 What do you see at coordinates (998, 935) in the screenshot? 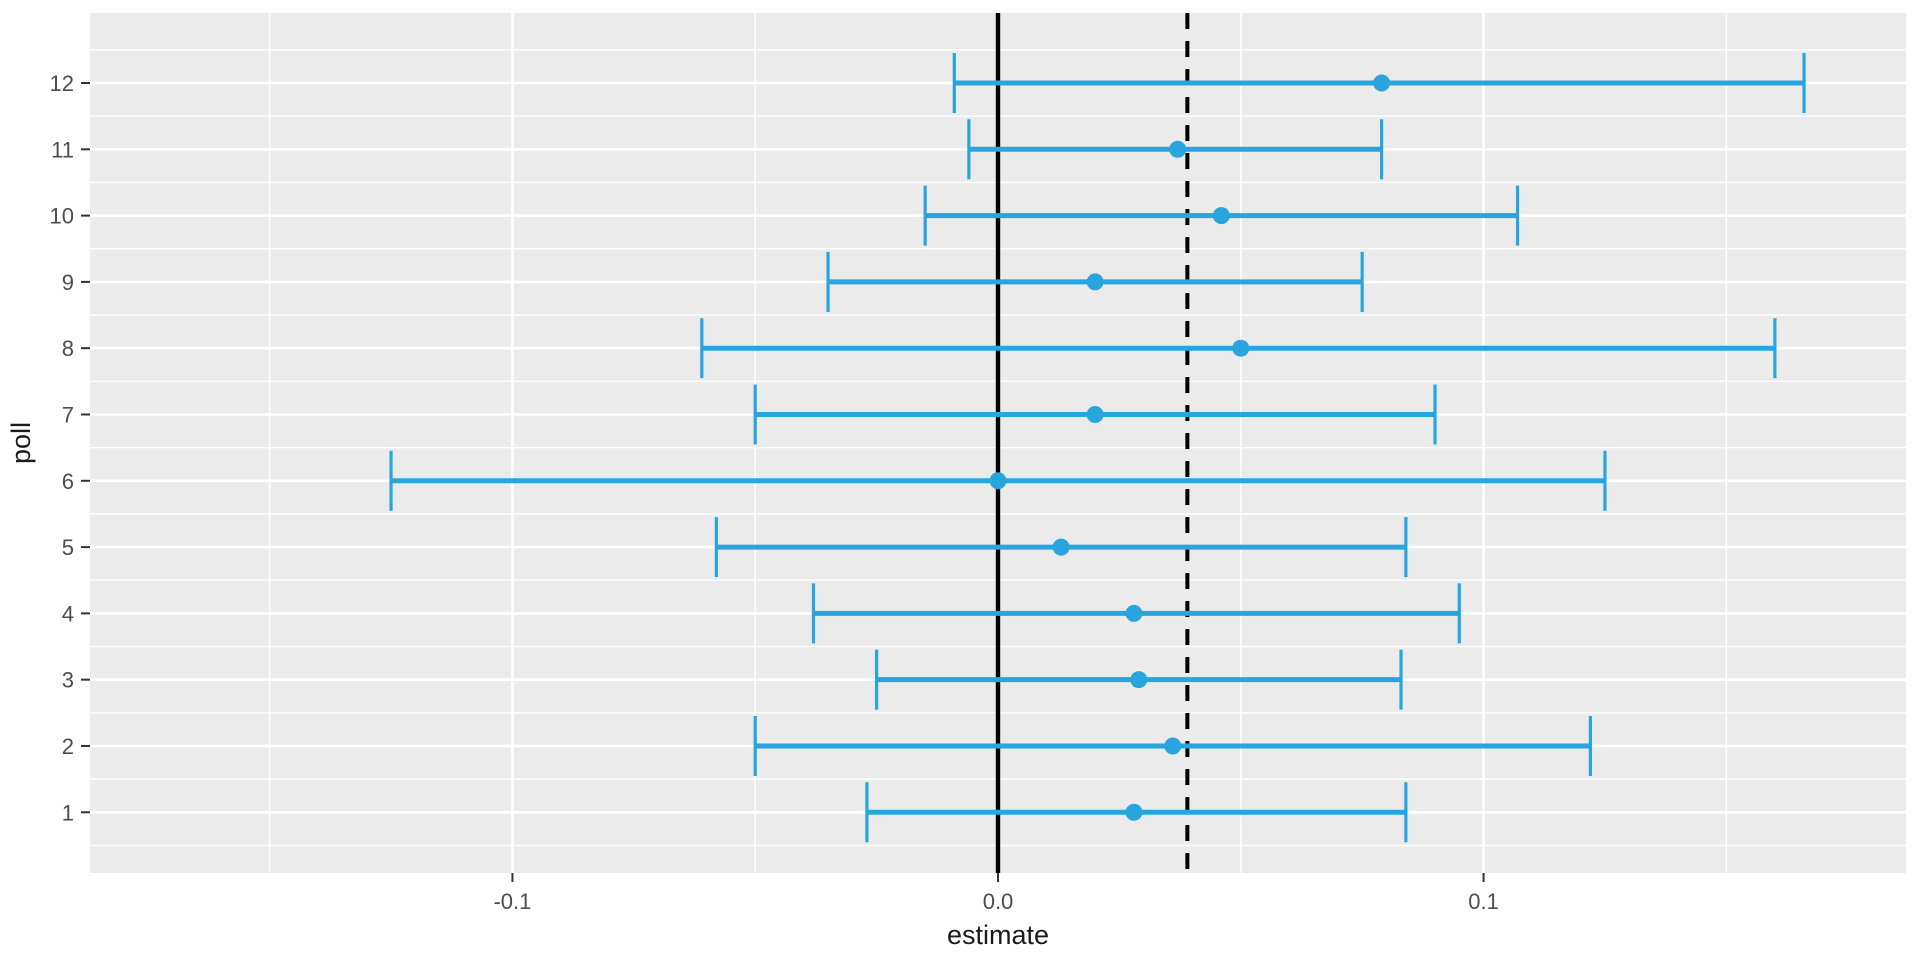
I see `x-axis-title: estimate` at bounding box center [998, 935].